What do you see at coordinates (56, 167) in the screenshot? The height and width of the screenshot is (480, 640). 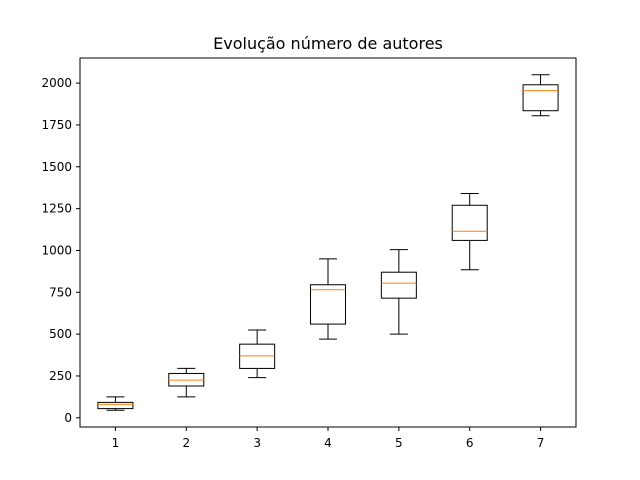 I see `y-tick-label-1500: 1500` at bounding box center [56, 167].